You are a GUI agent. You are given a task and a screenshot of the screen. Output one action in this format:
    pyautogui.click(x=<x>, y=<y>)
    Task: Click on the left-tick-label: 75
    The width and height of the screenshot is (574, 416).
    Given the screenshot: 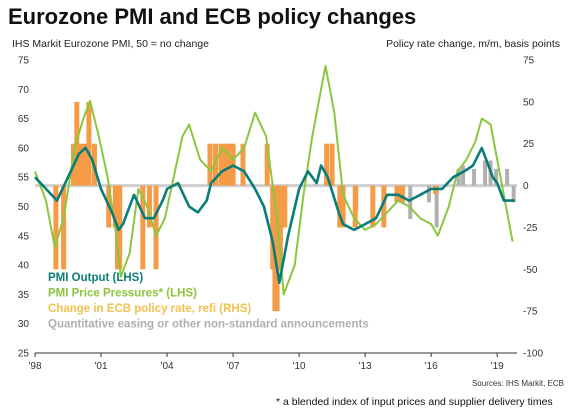 What is the action you would take?
    pyautogui.click(x=24, y=61)
    